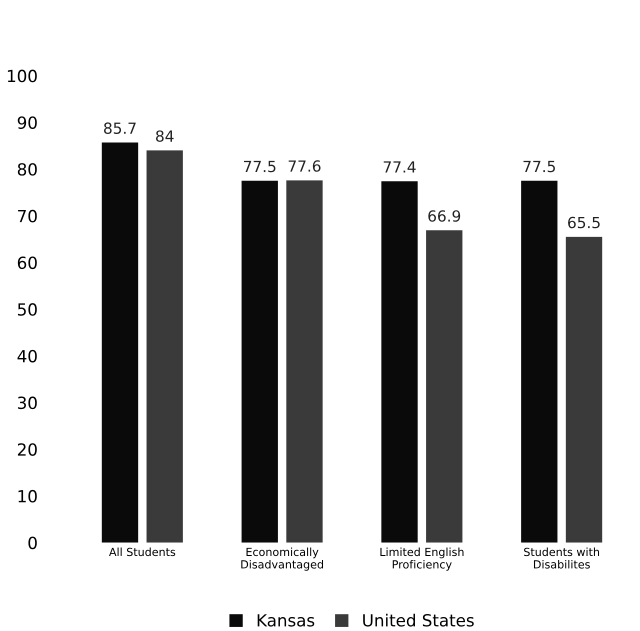  Describe the element at coordinates (165, 136) in the screenshot. I see `data-label: 84` at that location.